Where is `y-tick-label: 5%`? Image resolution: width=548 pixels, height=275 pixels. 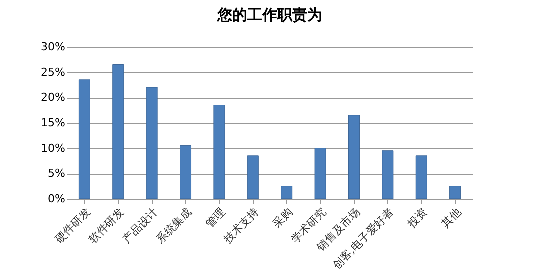 y-tick-label: 5% is located at coordinates (57, 173).